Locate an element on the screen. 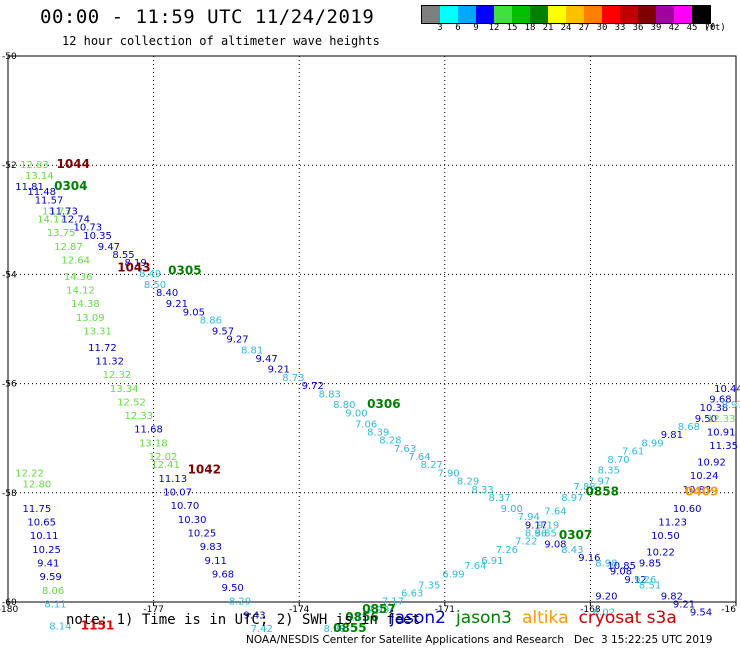  wave-height-value: 8.14 is located at coordinates (60, 626).